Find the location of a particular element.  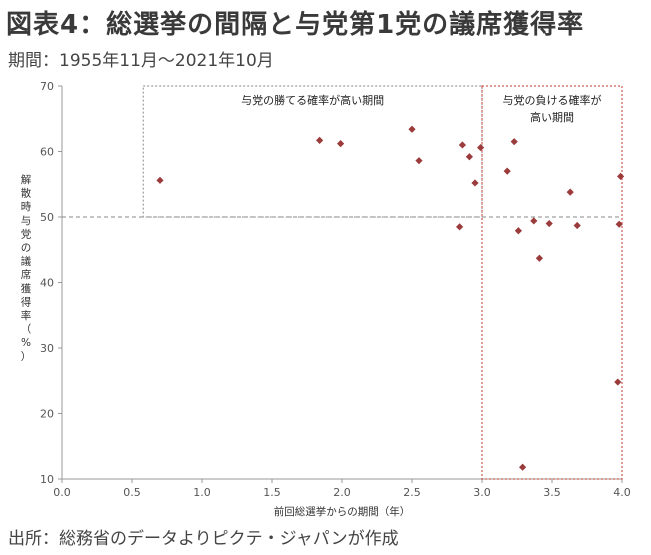

x-tick-label: 2.5 is located at coordinates (412, 492).